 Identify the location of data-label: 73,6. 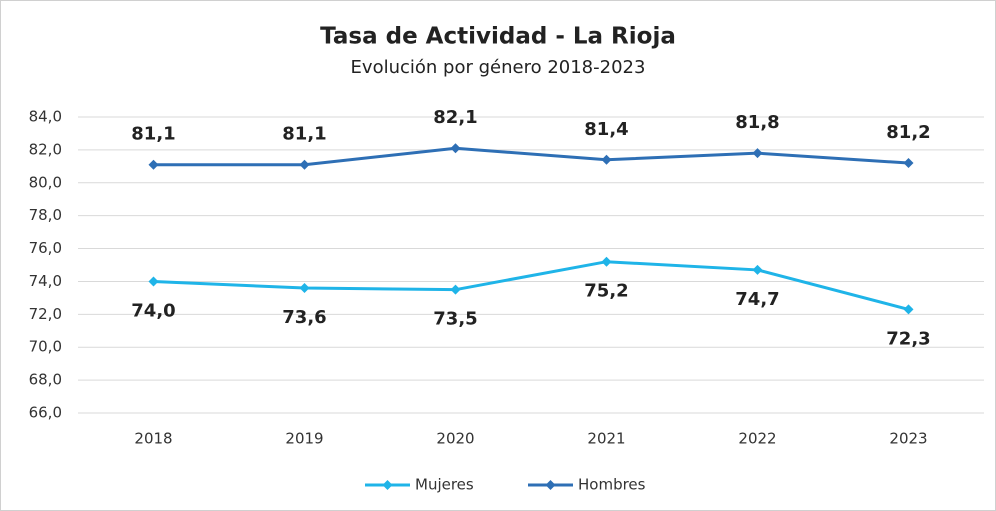
(304, 317).